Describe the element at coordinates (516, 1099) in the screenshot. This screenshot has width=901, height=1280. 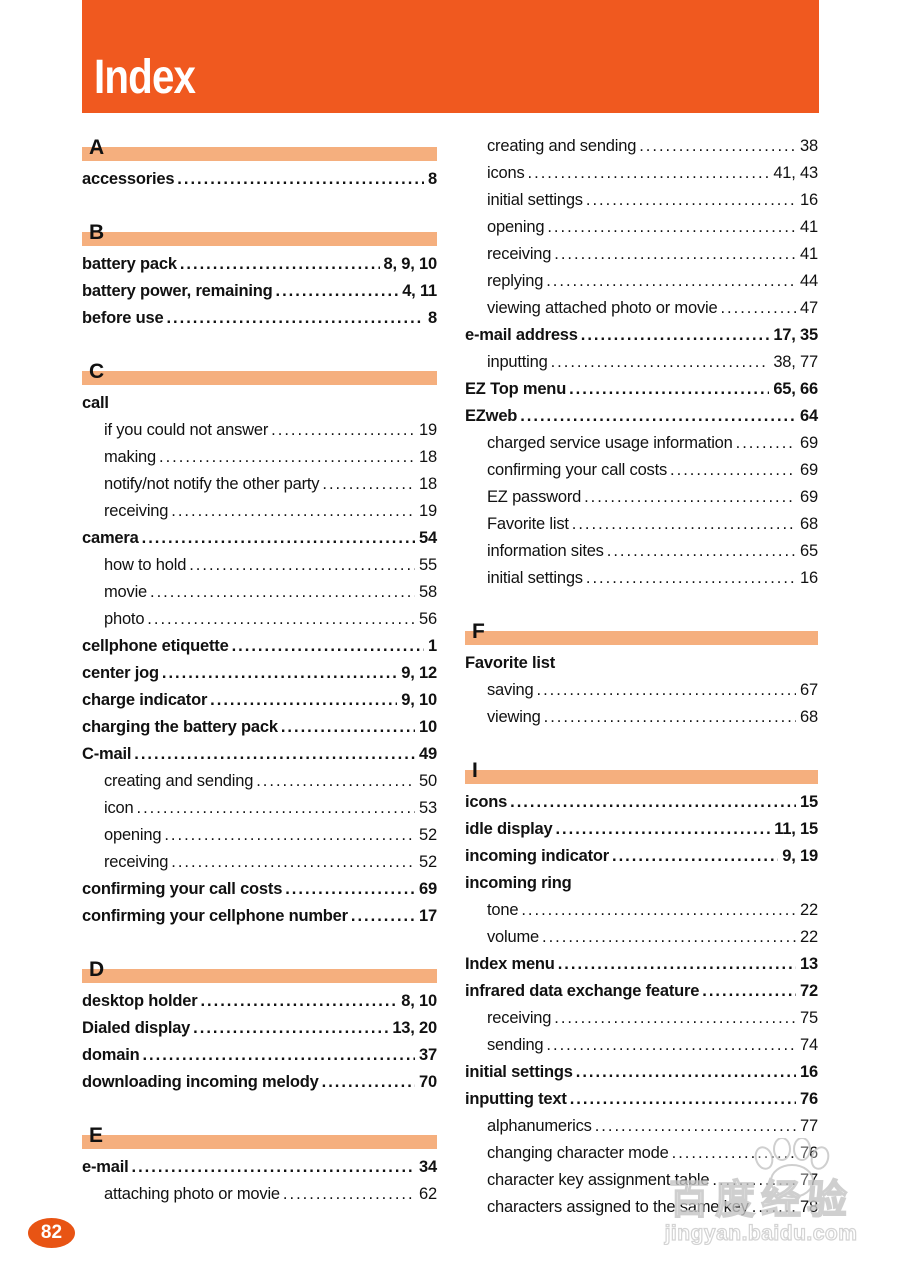
I see `entry-label: inputting text` at that location.